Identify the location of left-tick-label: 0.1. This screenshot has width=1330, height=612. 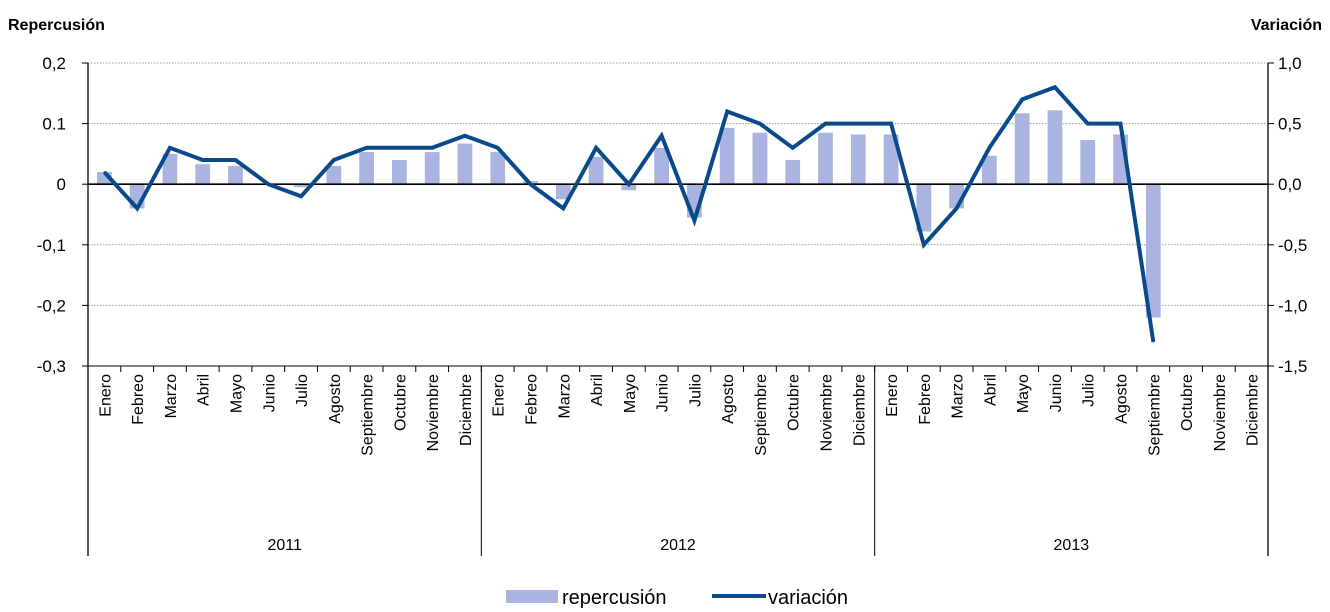
(54, 124).